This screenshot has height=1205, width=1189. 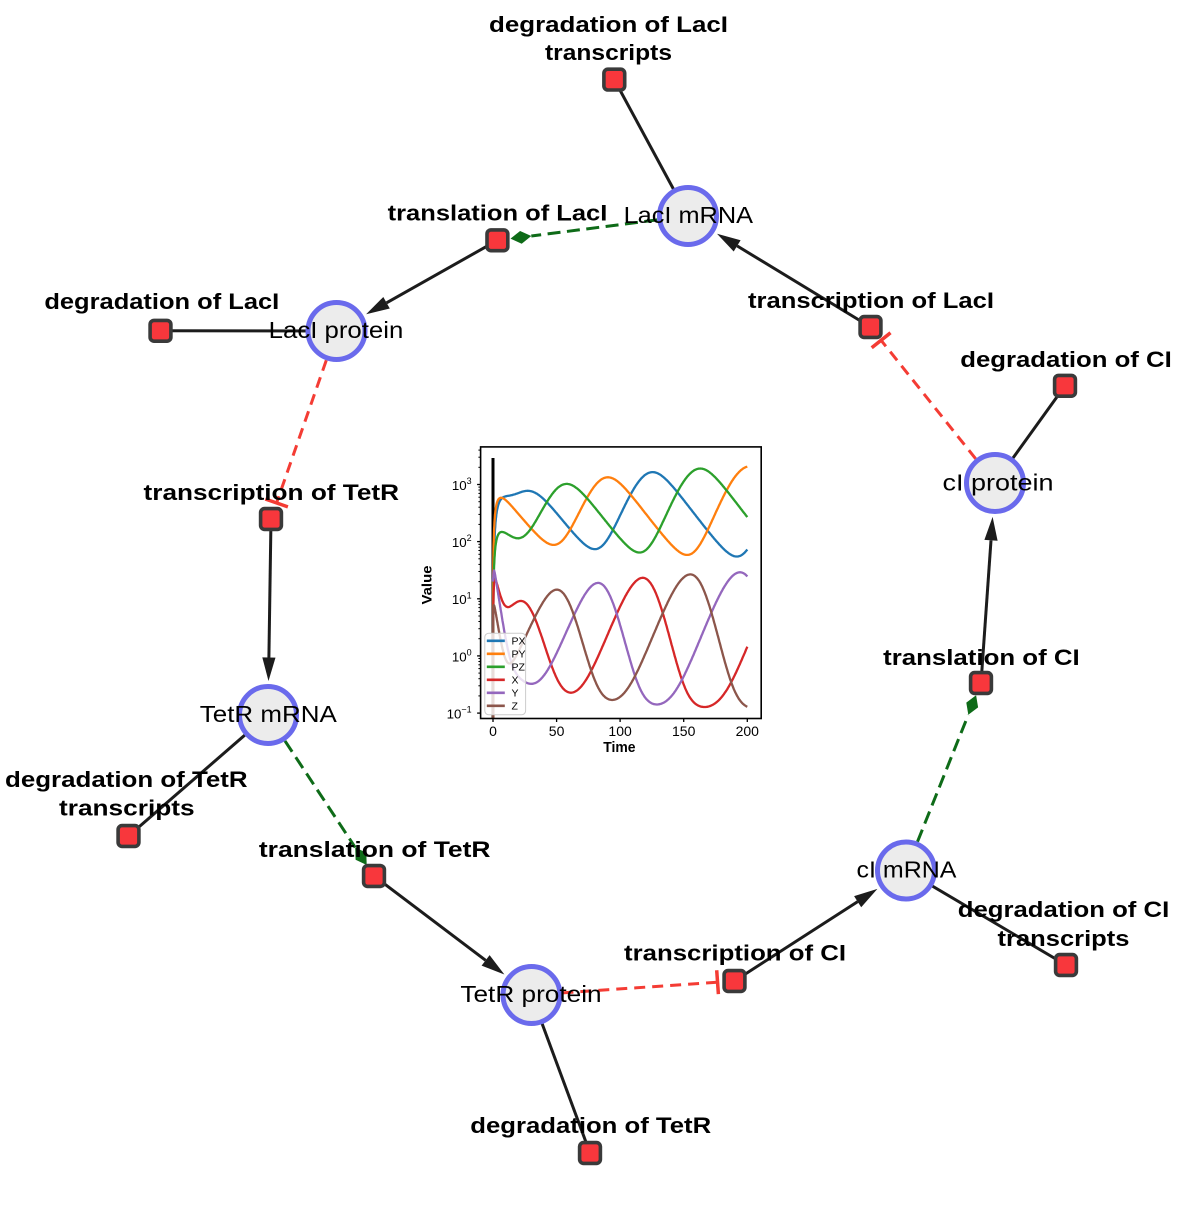 What do you see at coordinates (998, 482) in the screenshot?
I see `svg-text: cI protein` at bounding box center [998, 482].